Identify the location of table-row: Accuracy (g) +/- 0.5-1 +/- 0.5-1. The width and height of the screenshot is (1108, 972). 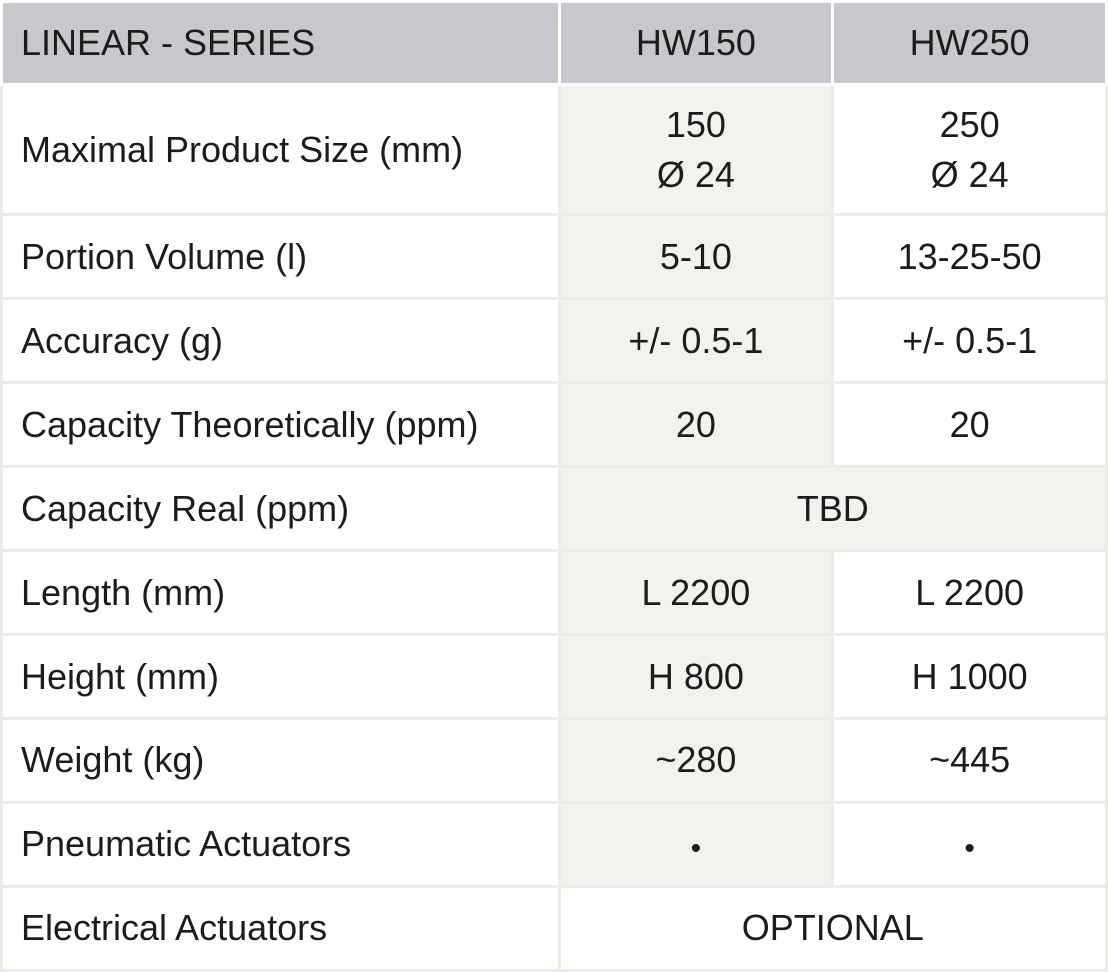
(554, 341).